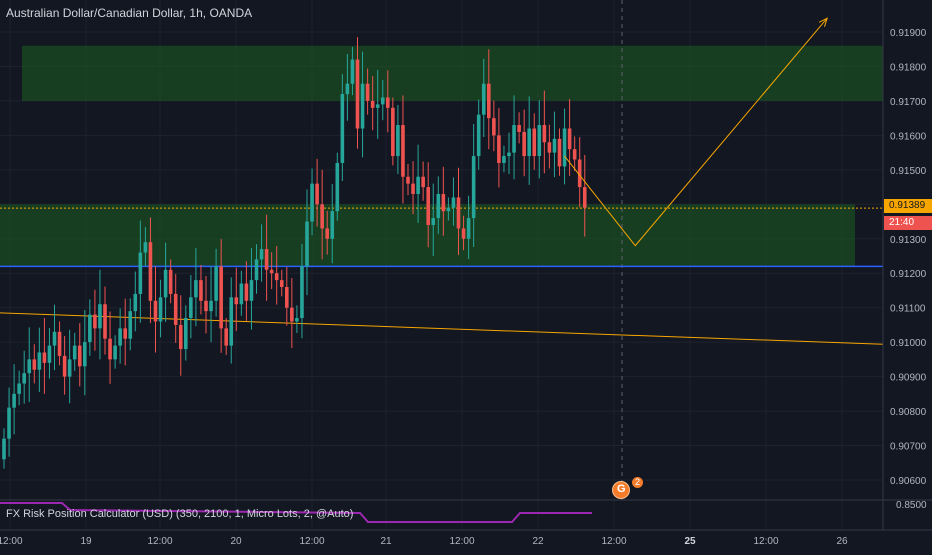  Describe the element at coordinates (621, 489) in the screenshot. I see `event-g-icon: G` at that location.